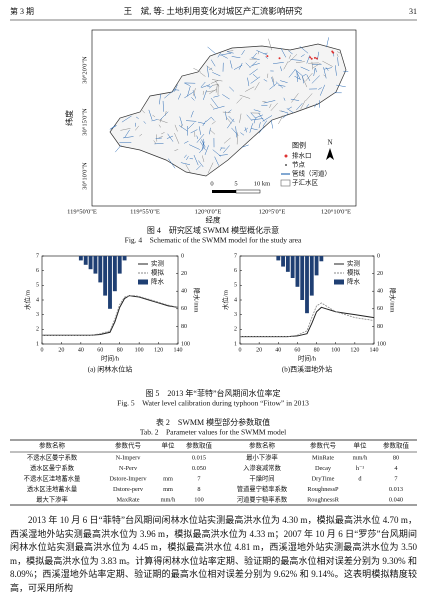  Describe the element at coordinates (169, 499) in the screenshot. I see `table-cell: mm/h` at that location.